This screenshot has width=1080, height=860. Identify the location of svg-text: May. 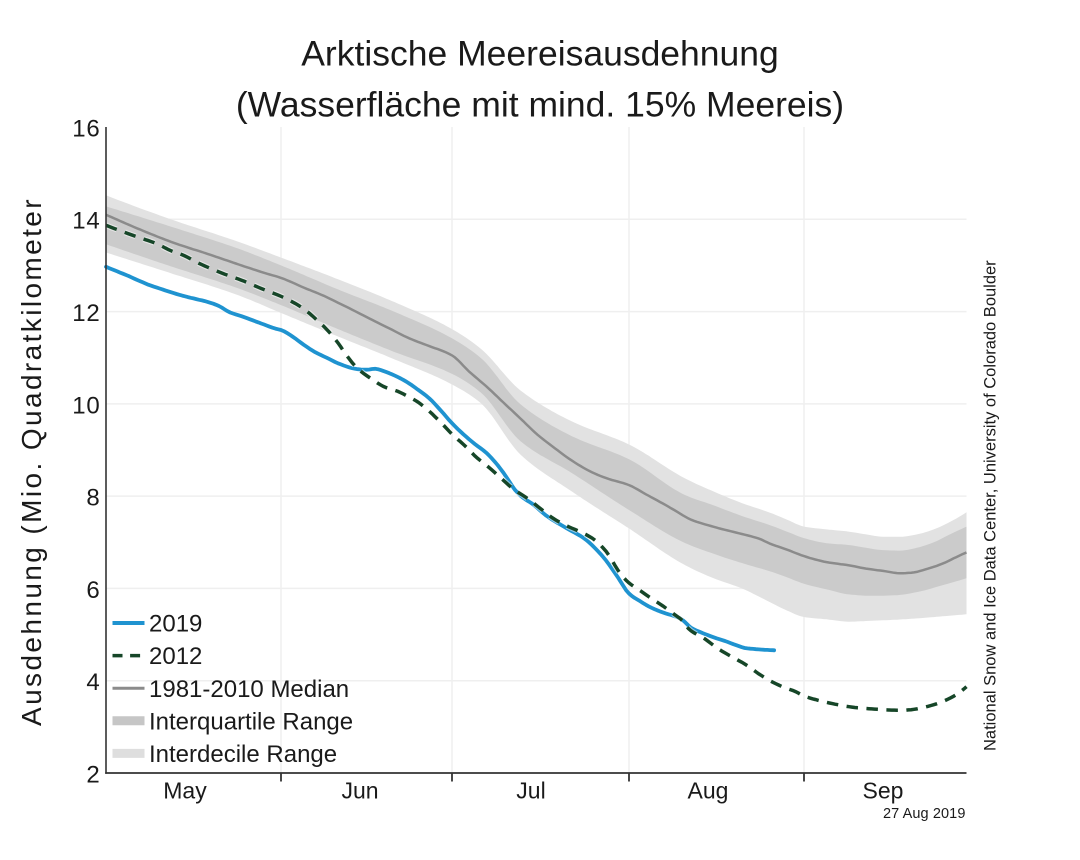
(185, 791).